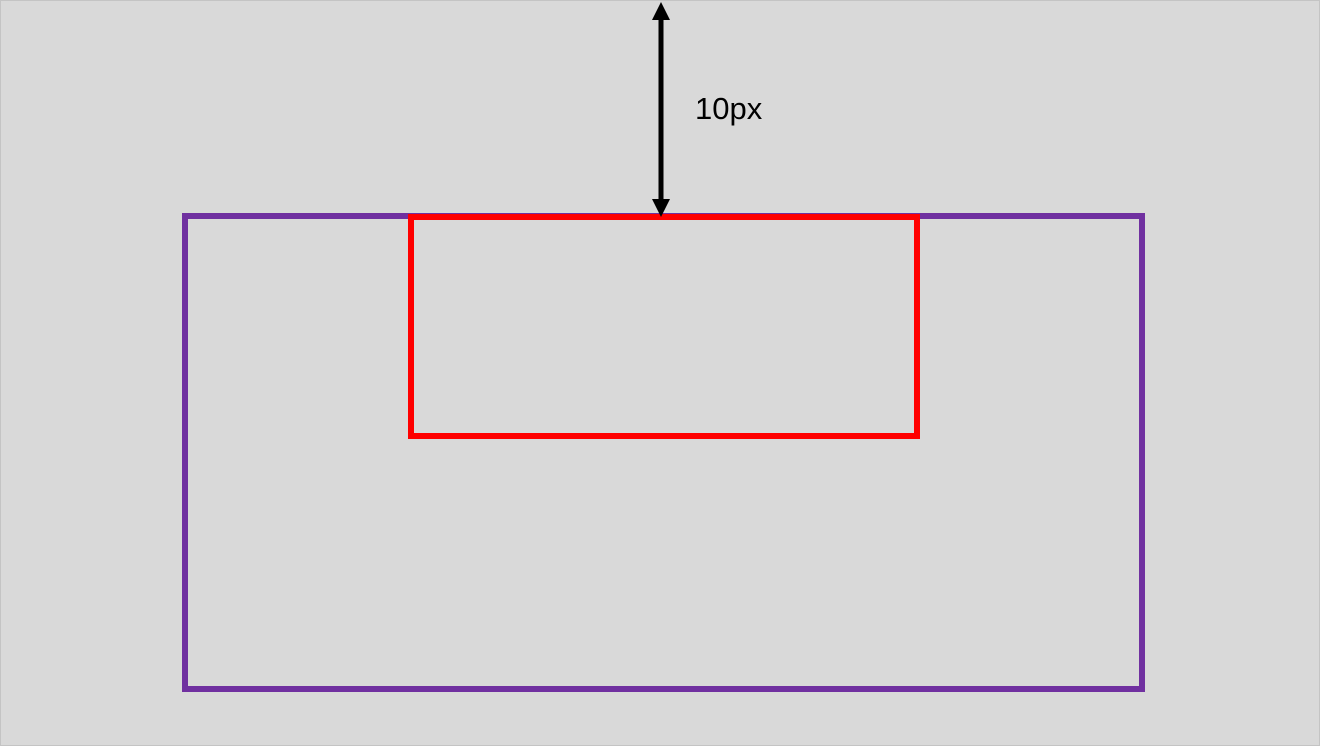 The width and height of the screenshot is (1320, 746). I want to click on inner-element-box, so click(664, 326).